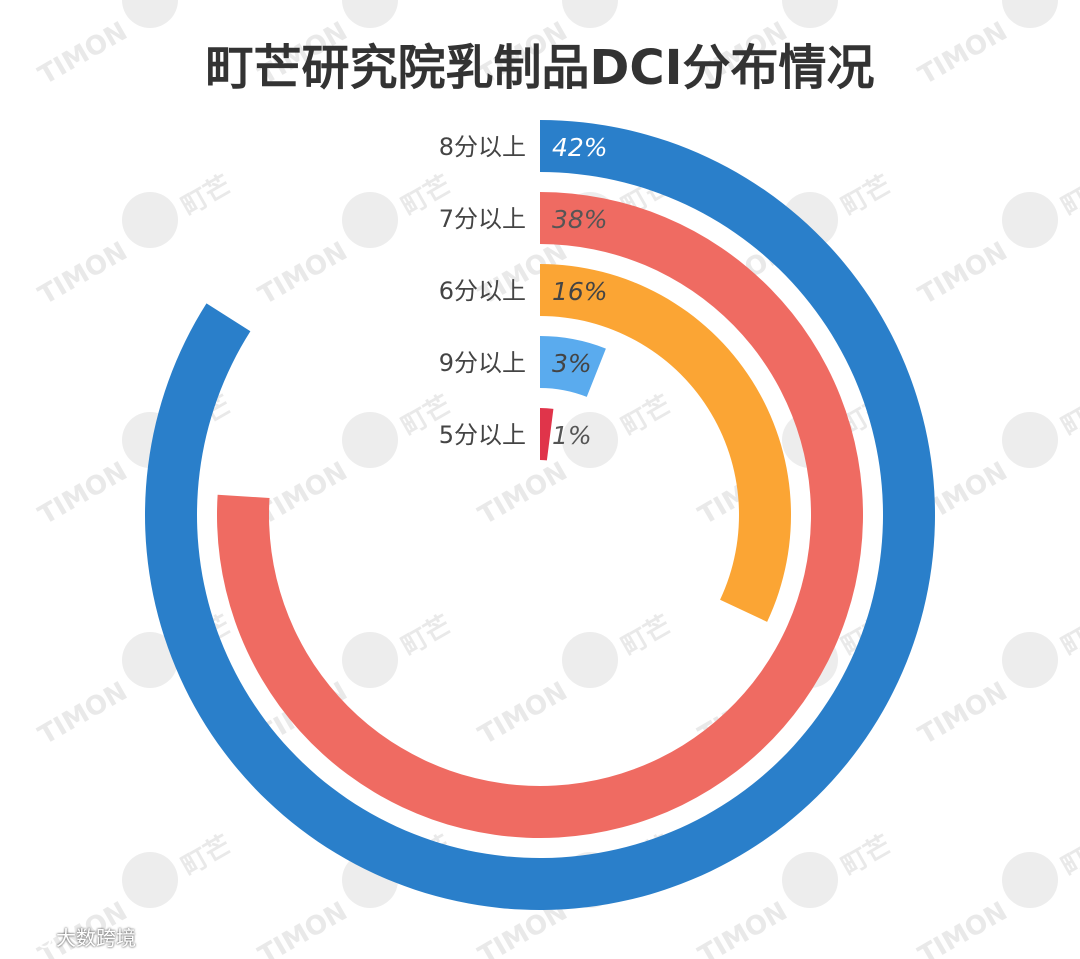 Image resolution: width=1080 pixels, height=959 pixels. Describe the element at coordinates (31, 940) in the screenshot. I see `weibo-like-icon` at that location.